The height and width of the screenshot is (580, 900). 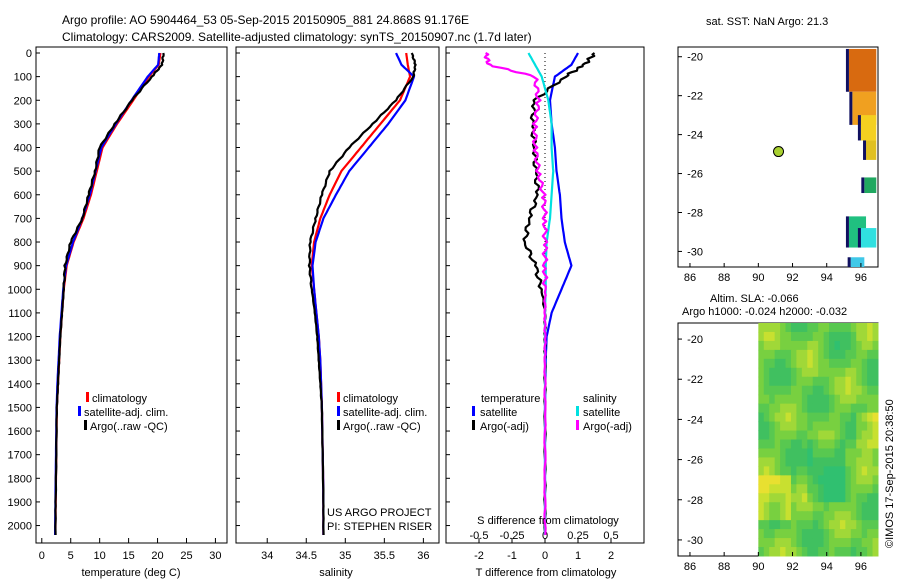 What do you see at coordinates (510, 399) in the screenshot?
I see `legend-title-temperature: temperature` at bounding box center [510, 399].